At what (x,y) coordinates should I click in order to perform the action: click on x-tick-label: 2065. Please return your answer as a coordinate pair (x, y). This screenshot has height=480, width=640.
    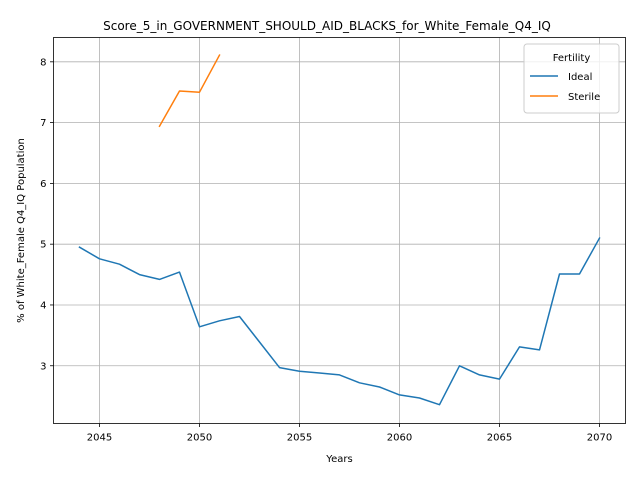
    Looking at the image, I should click on (499, 438).